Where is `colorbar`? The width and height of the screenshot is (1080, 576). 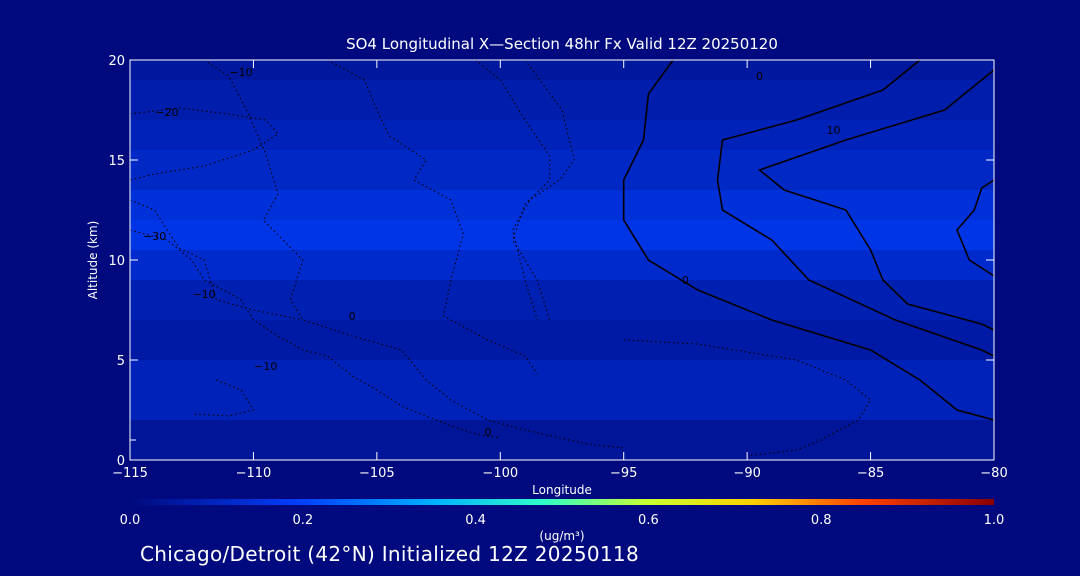 colorbar is located at coordinates (562, 502).